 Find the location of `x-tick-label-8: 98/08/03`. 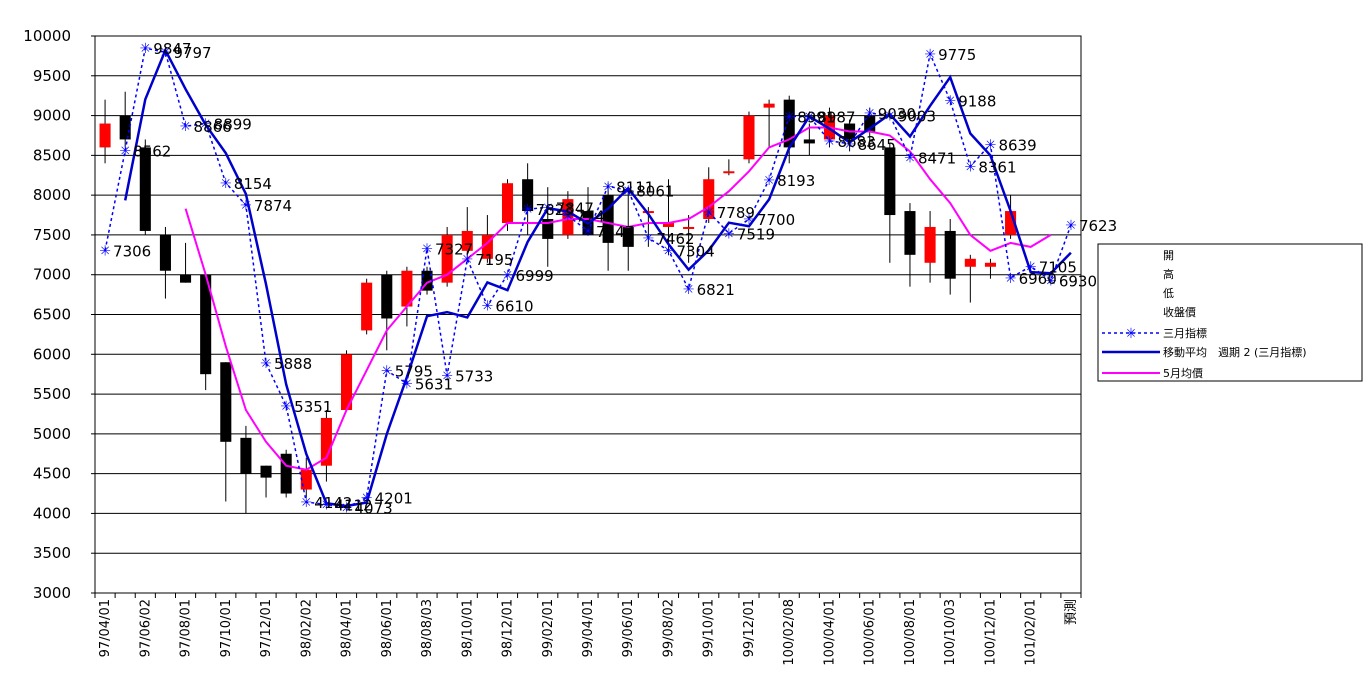

x-tick-label-8: 98/08/03 is located at coordinates (427, 628).